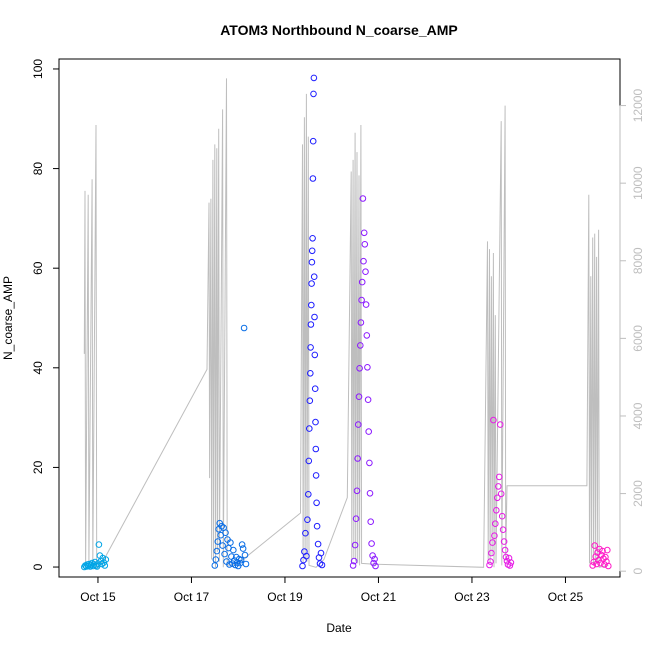  What do you see at coordinates (339, 30) in the screenshot?
I see `chart-title: ATOM3 Northbound N_coarse_AMP` at bounding box center [339, 30].